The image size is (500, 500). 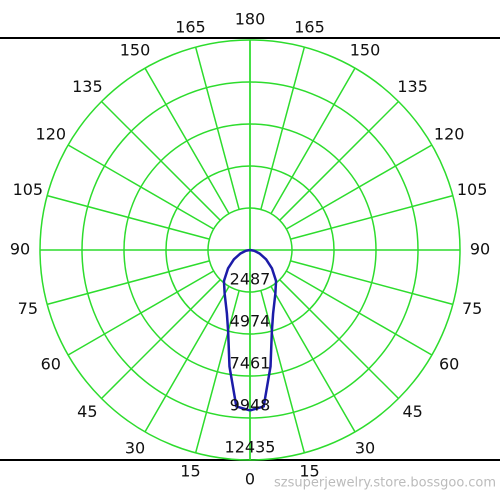 What do you see at coordinates (250, 447) in the screenshot?
I see `ring-label: 12435` at bounding box center [250, 447].